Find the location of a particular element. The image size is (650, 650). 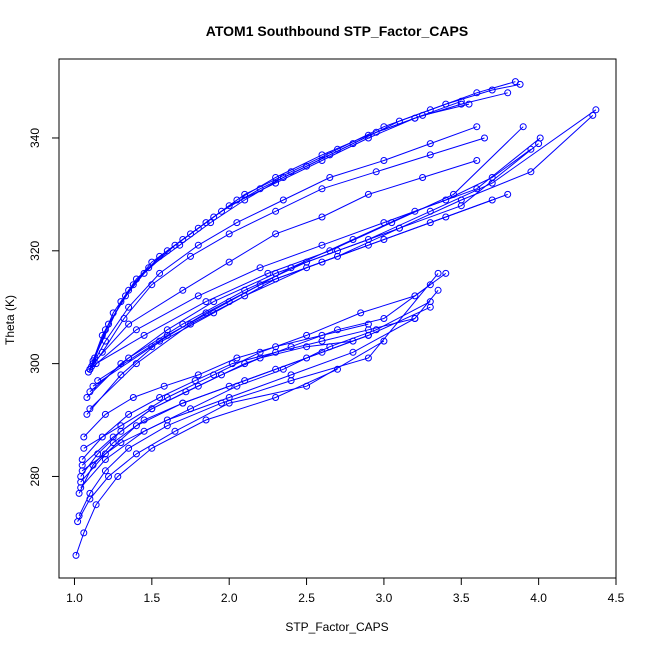

x-tick-label: 2.0 is located at coordinates (229, 598).